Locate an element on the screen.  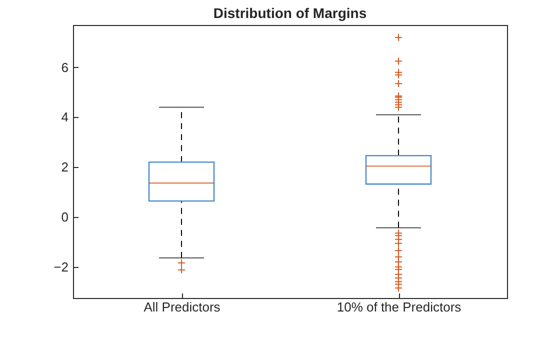
x-tick-label: All Predictors is located at coordinates (182, 307).